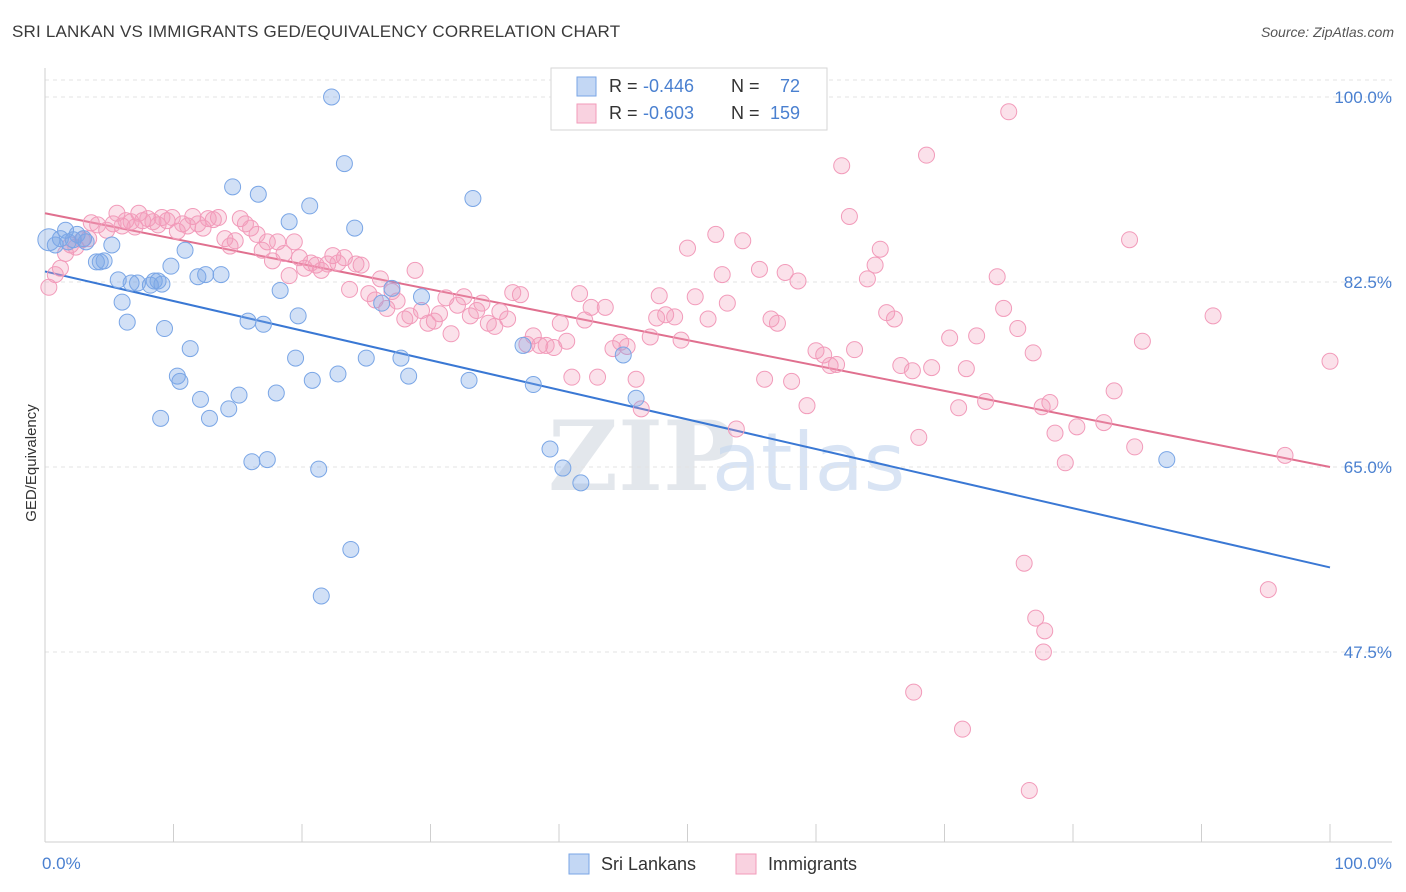 This screenshot has width=1406, height=892. What do you see at coordinates (579, 864) in the screenshot?
I see `sri-bottom-legend-swatch` at bounding box center [579, 864].